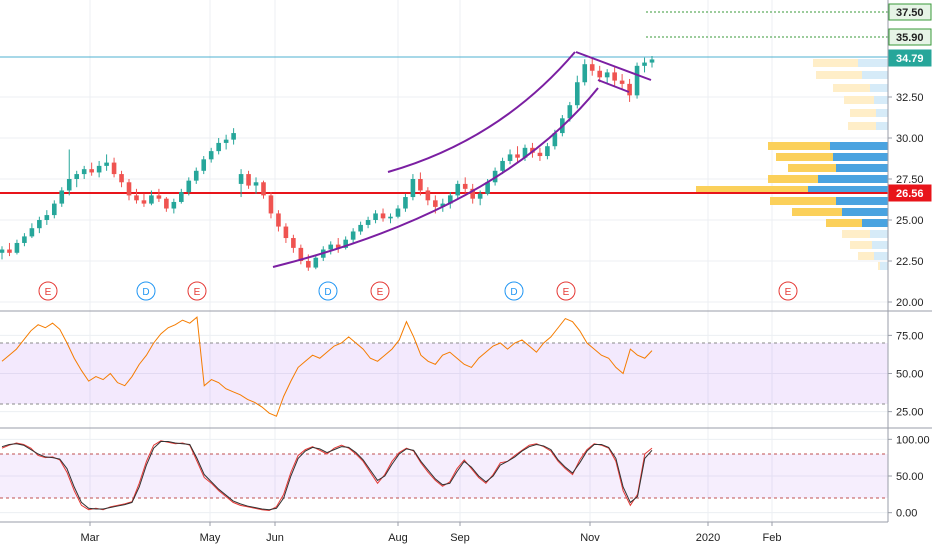 This screenshot has width=932, height=550. I want to click on volume-profile, so click(792, 164).